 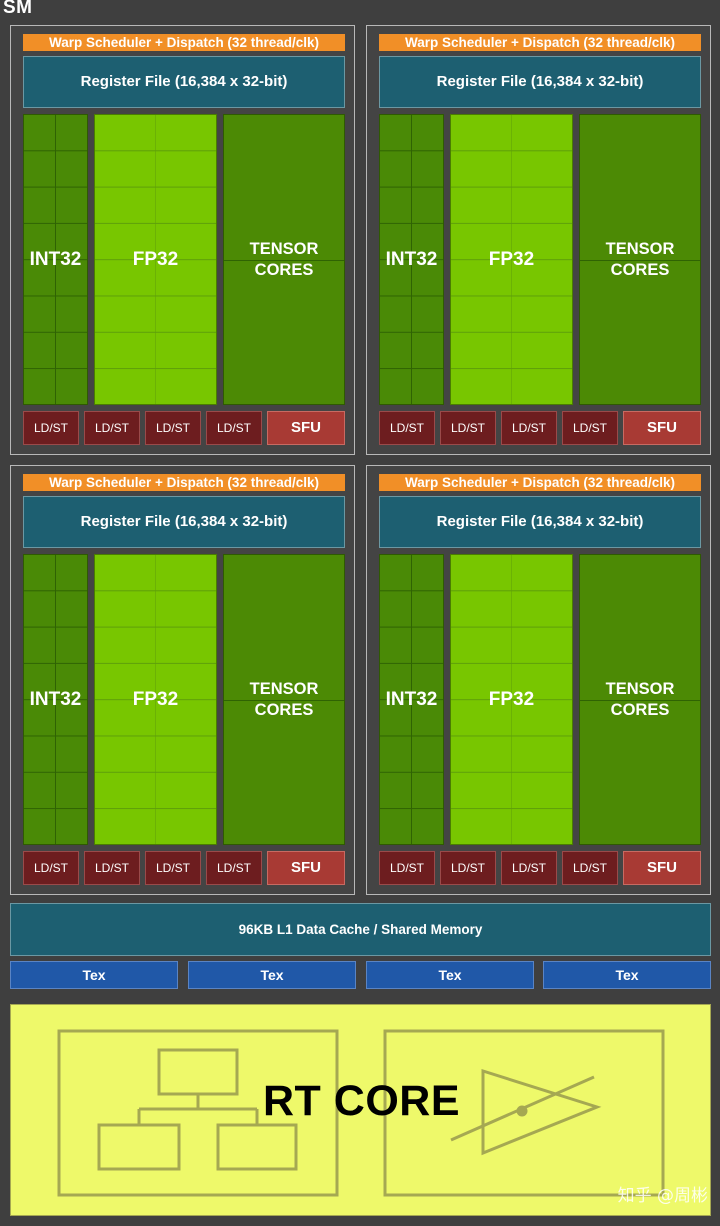 I want to click on l1-data-cache: 96KB L1 Data Cache / Shared Memory, so click(x=360, y=929).